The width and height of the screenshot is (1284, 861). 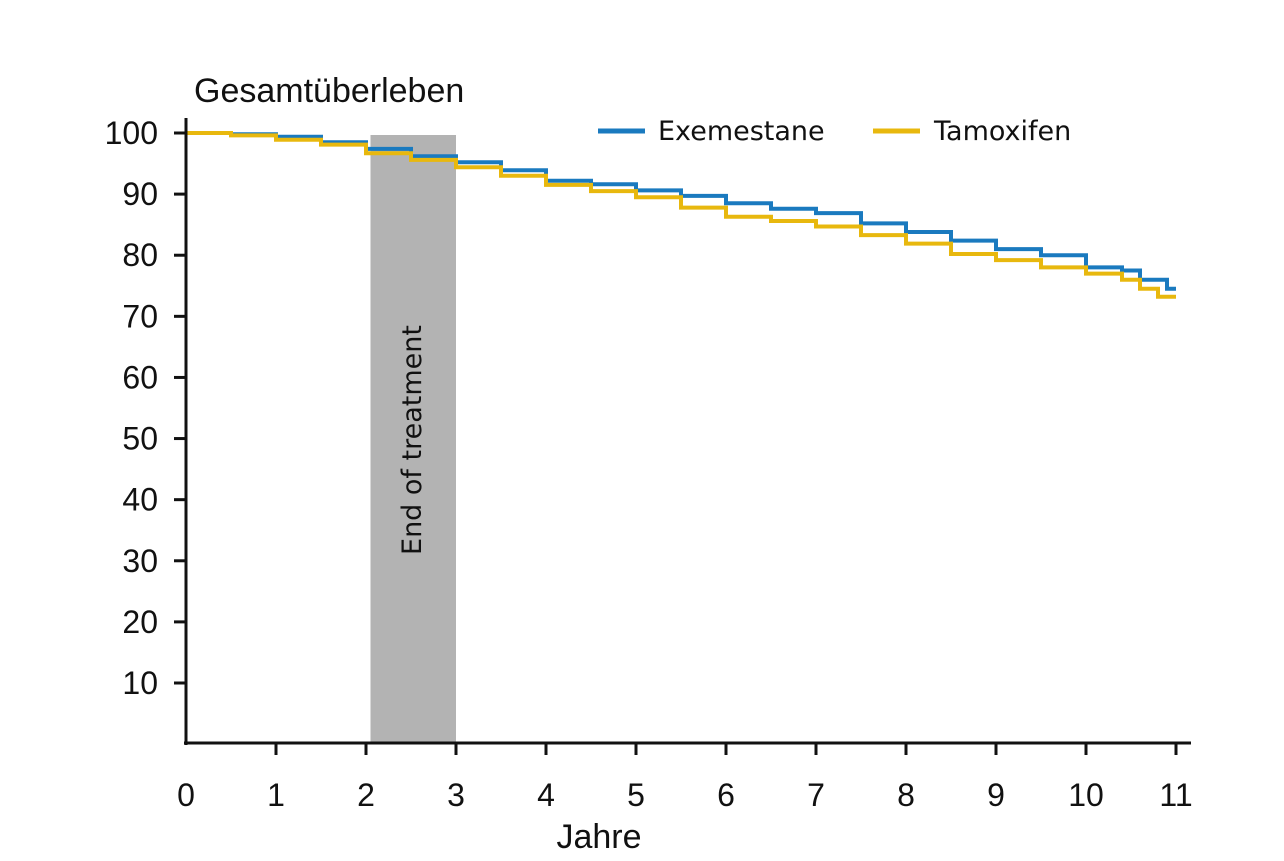 I want to click on y-tick-label-10: 10, so click(x=140, y=683).